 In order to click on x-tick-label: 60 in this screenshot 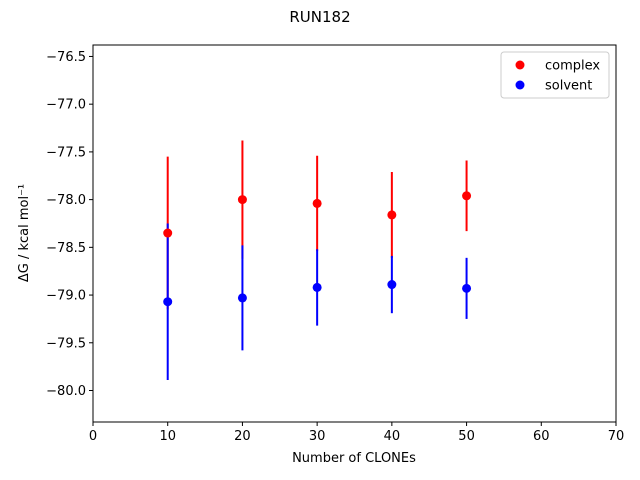, I will do `click(541, 436)`.